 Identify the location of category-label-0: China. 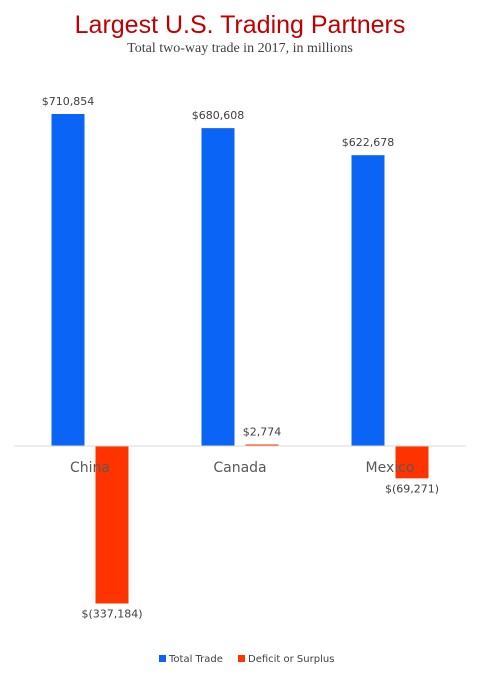
(90, 468).